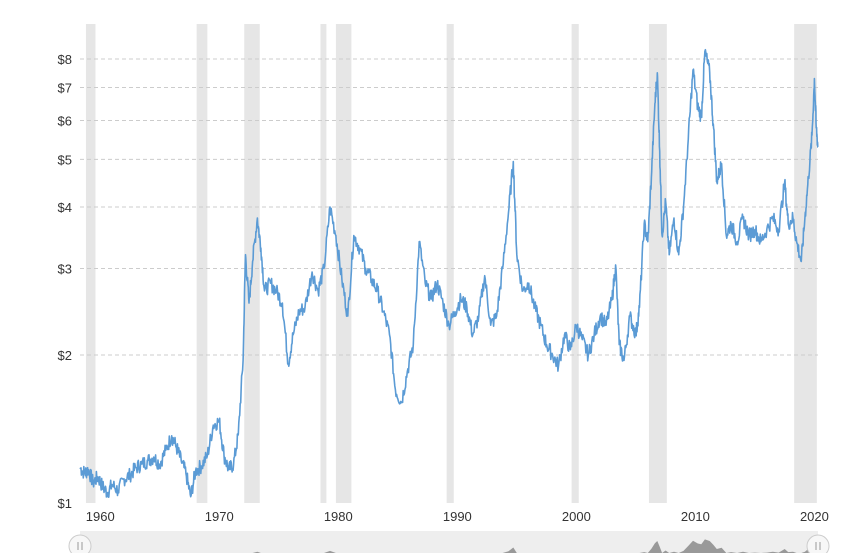 Image resolution: width=843 pixels, height=553 pixels. I want to click on x-tick-label: 2010, so click(695, 516).